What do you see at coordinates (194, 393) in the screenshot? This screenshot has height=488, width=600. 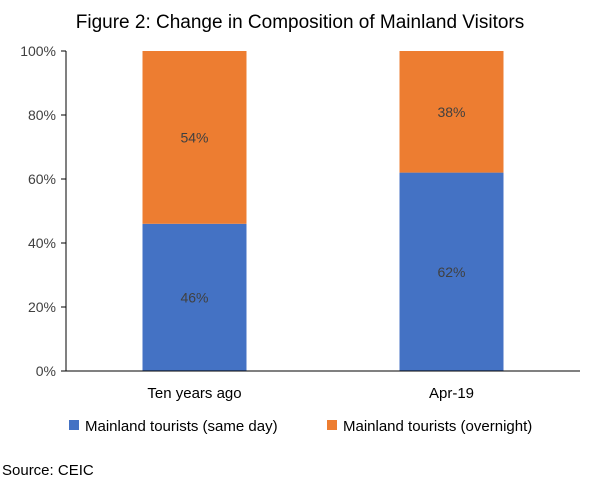 I see `x-category-label: Ten years ago` at bounding box center [194, 393].